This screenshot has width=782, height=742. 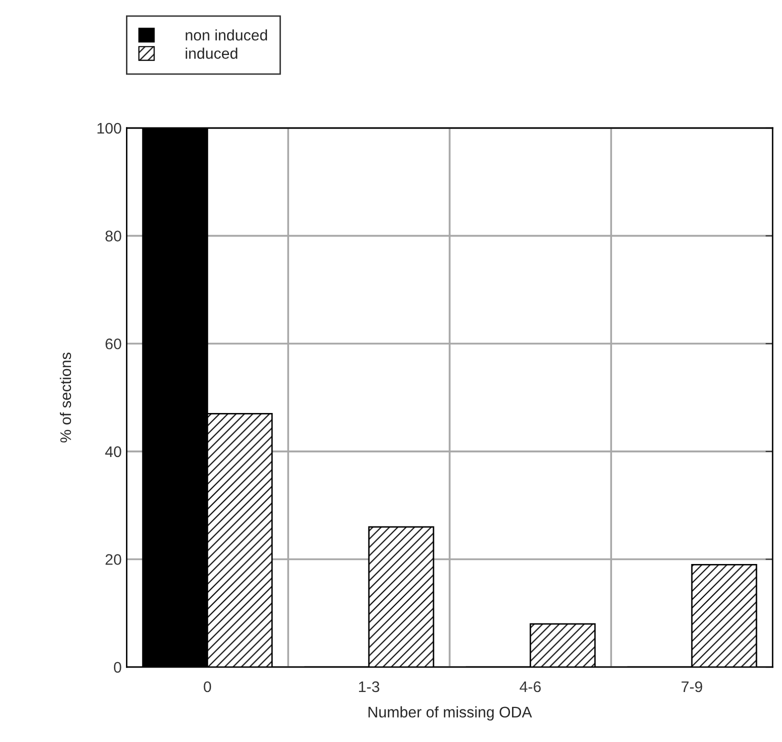 What do you see at coordinates (118, 667) in the screenshot?
I see `y-tick-label: 0` at bounding box center [118, 667].